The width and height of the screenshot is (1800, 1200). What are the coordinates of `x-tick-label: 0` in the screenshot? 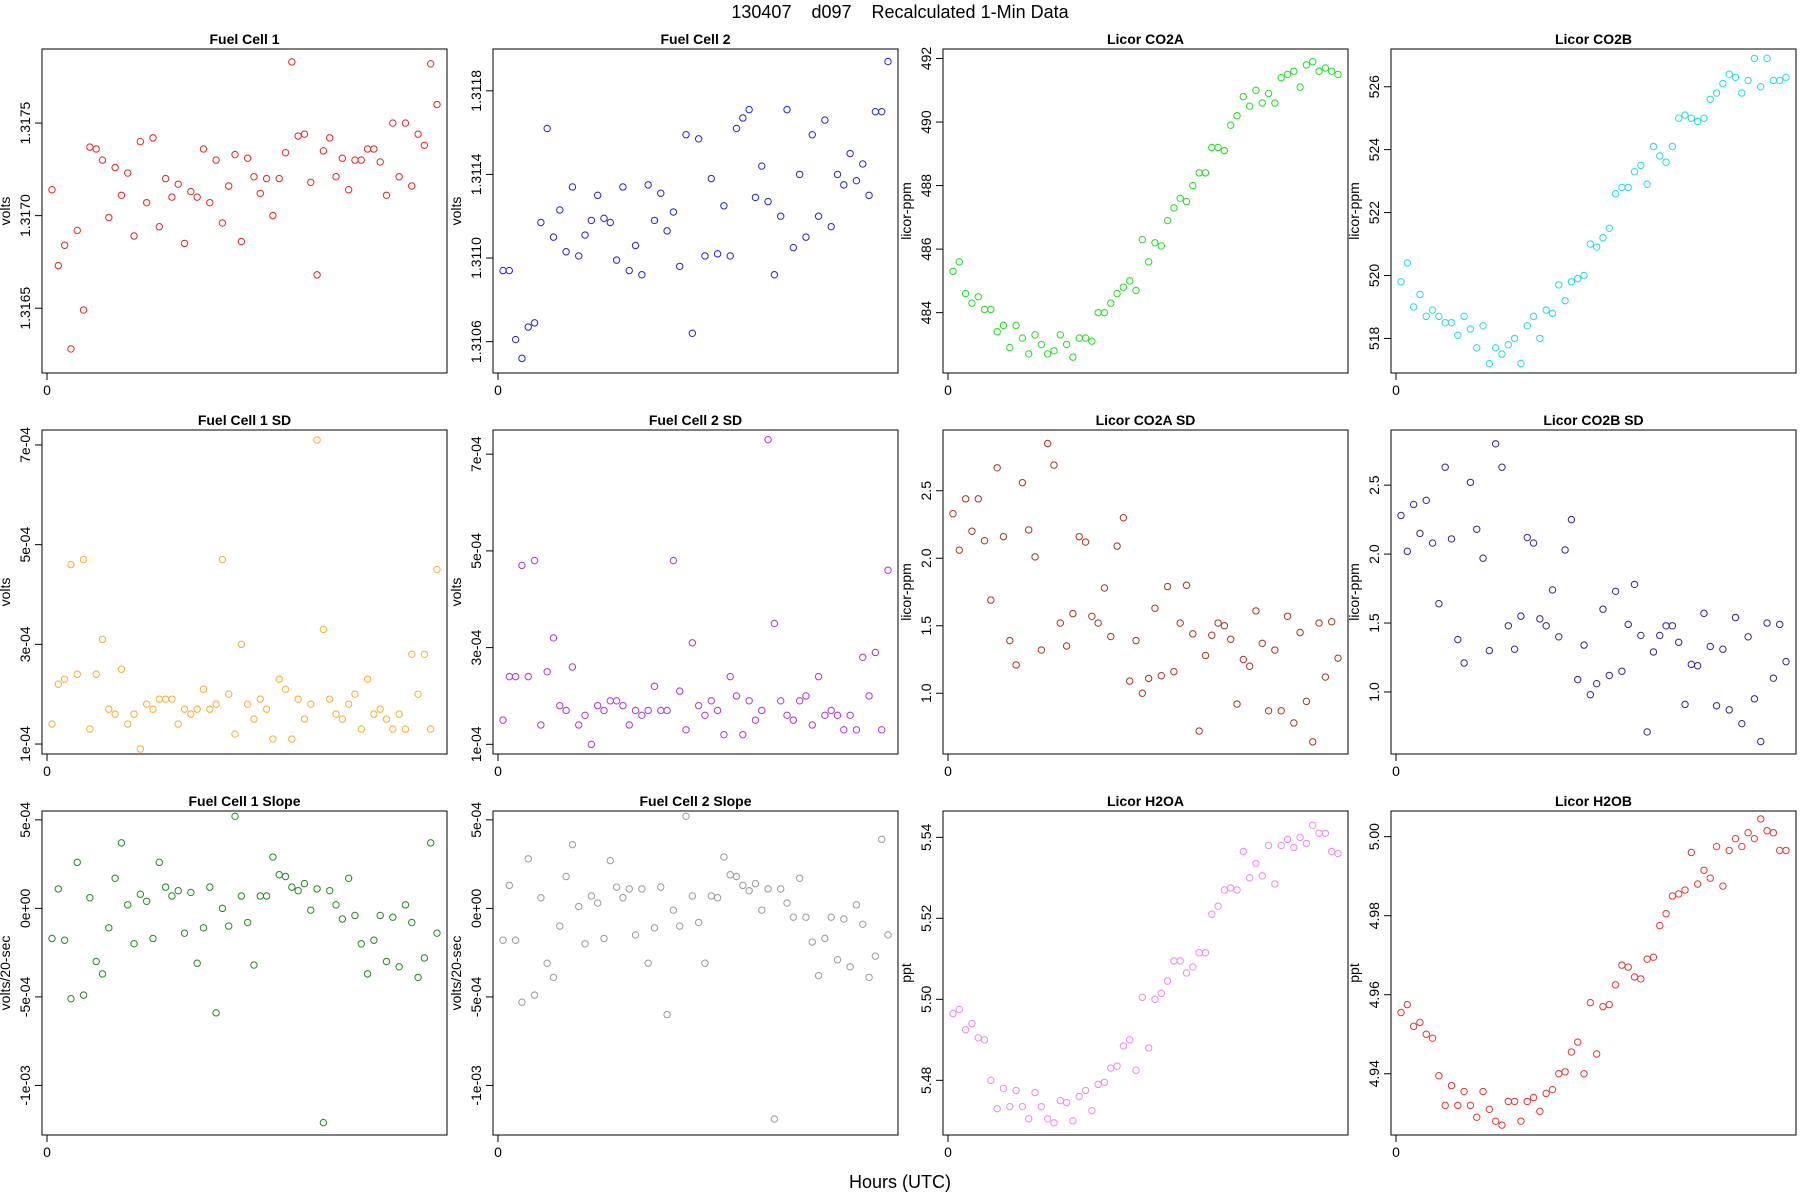 It's located at (498, 771).